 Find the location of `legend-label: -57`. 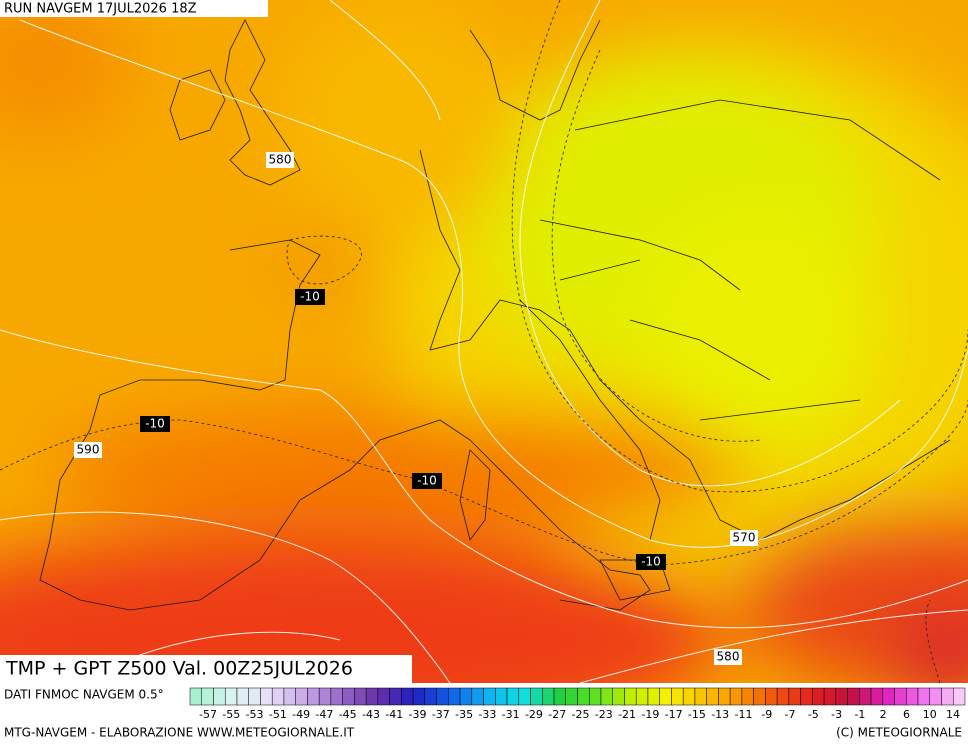

legend-label: -57 is located at coordinates (208, 714).